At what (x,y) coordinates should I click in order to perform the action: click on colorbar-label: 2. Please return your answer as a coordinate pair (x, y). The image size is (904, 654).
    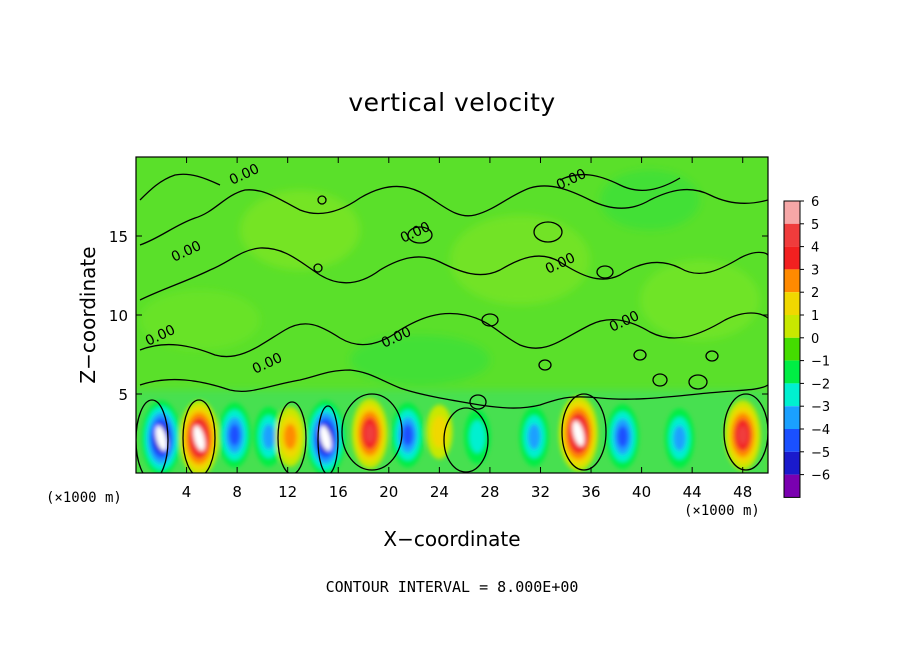
    Looking at the image, I should click on (815, 293).